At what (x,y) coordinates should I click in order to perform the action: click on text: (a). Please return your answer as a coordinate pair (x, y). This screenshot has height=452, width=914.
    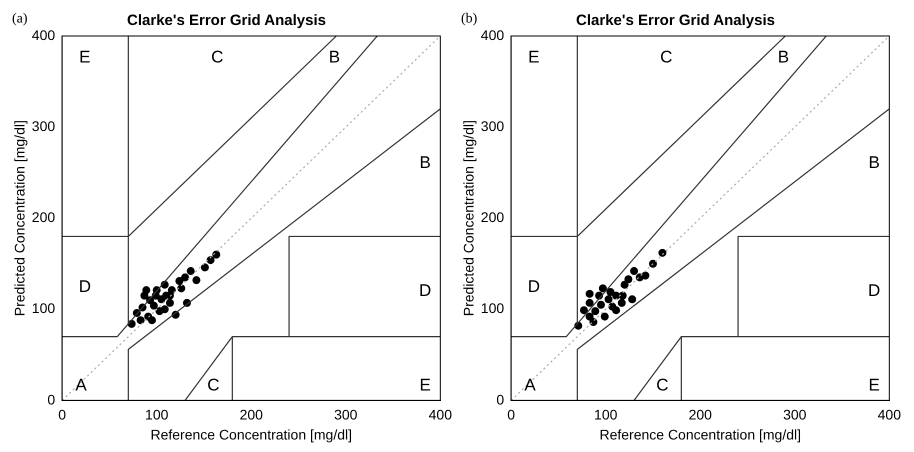
    Looking at the image, I should click on (20, 19).